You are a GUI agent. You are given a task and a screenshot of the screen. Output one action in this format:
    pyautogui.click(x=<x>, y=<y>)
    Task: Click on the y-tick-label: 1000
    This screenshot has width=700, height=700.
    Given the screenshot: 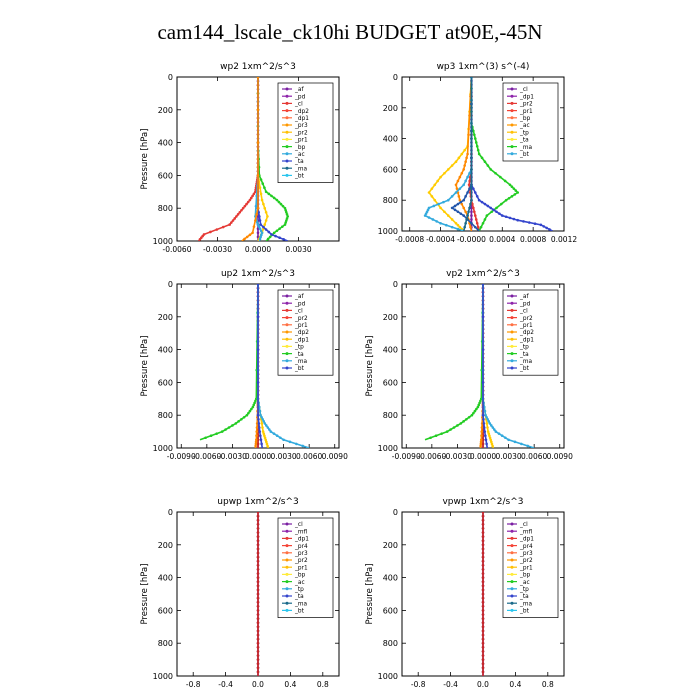 What is the action you would take?
    pyautogui.click(x=388, y=231)
    